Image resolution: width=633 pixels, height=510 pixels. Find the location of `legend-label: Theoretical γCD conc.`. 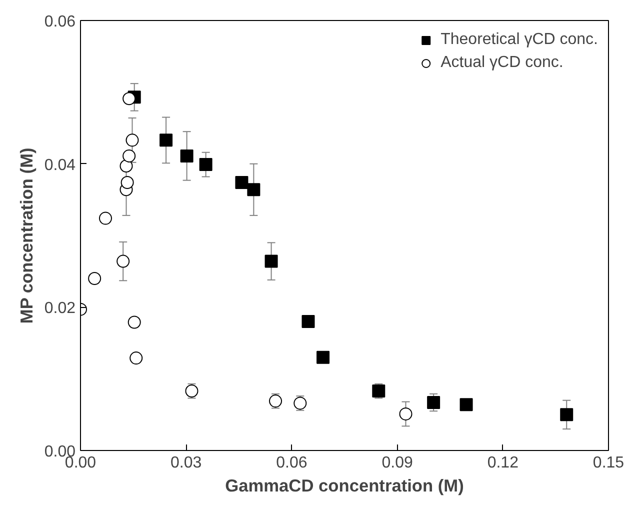

legend-label: Theoretical γCD conc. is located at coordinates (519, 40).